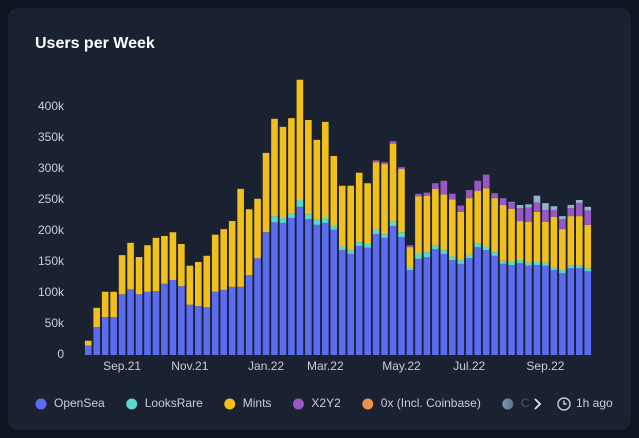  I want to click on chart-title: Users per Week, so click(95, 43).